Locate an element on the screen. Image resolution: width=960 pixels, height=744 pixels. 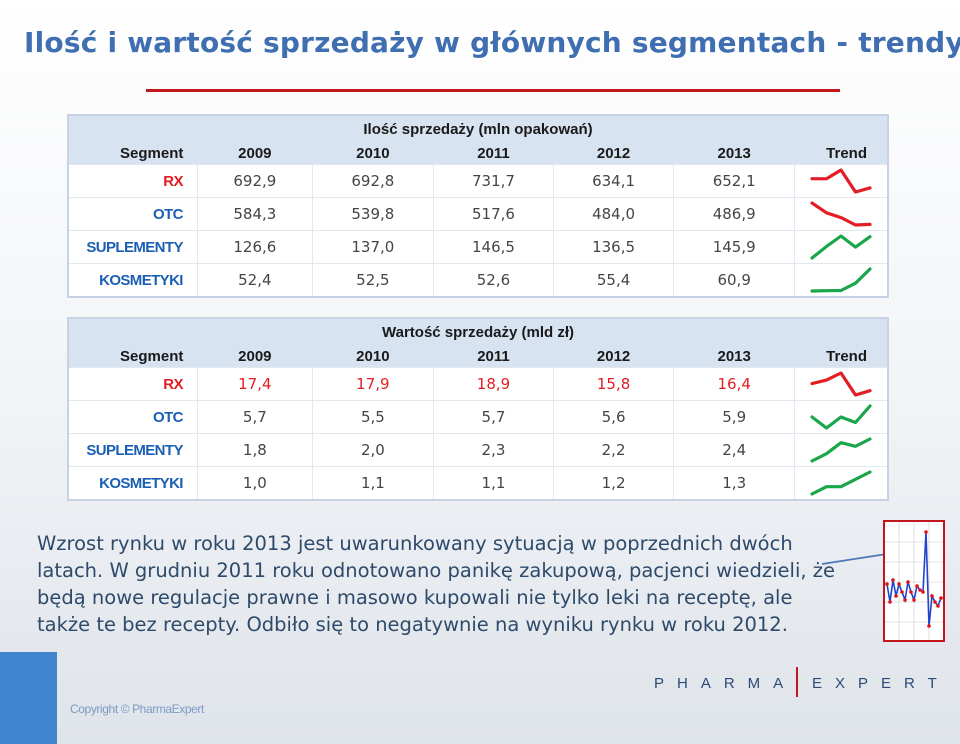
value-cell: 52,4 is located at coordinates (254, 279).